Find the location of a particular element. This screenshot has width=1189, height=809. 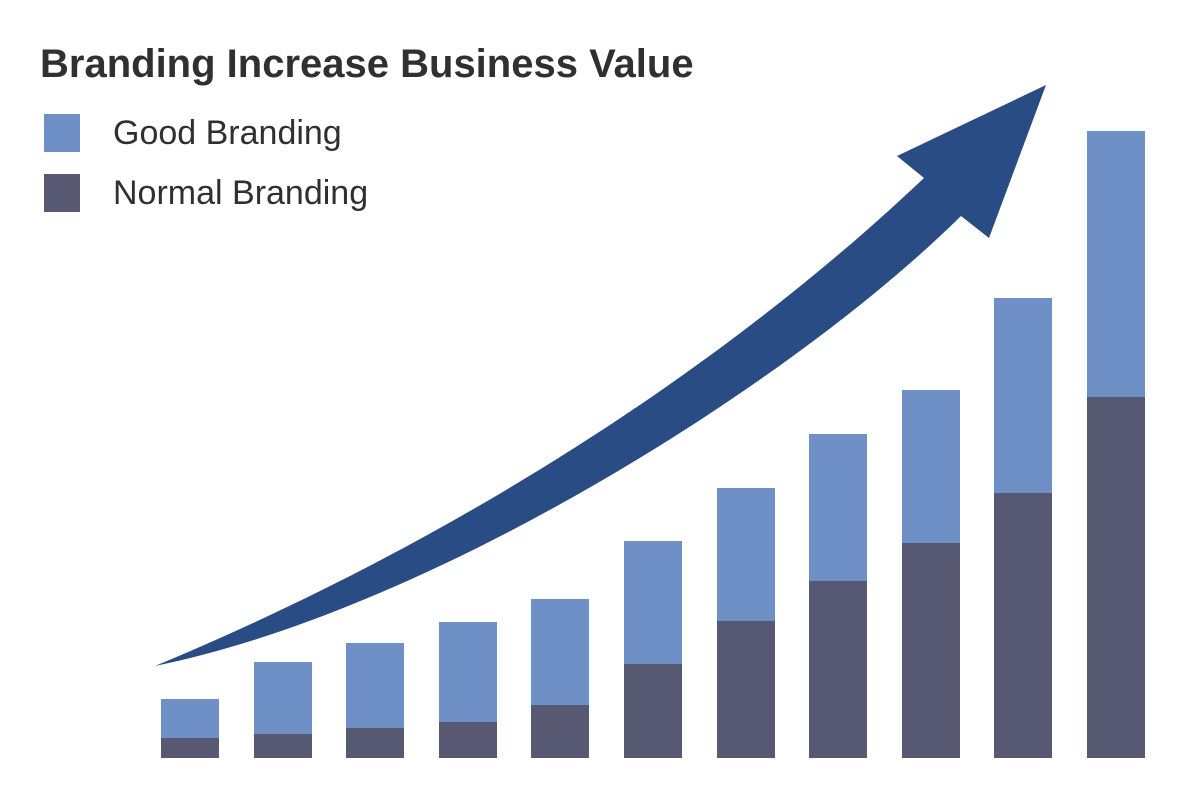

legend-item-normal-branding: Normal Branding is located at coordinates (206, 193).